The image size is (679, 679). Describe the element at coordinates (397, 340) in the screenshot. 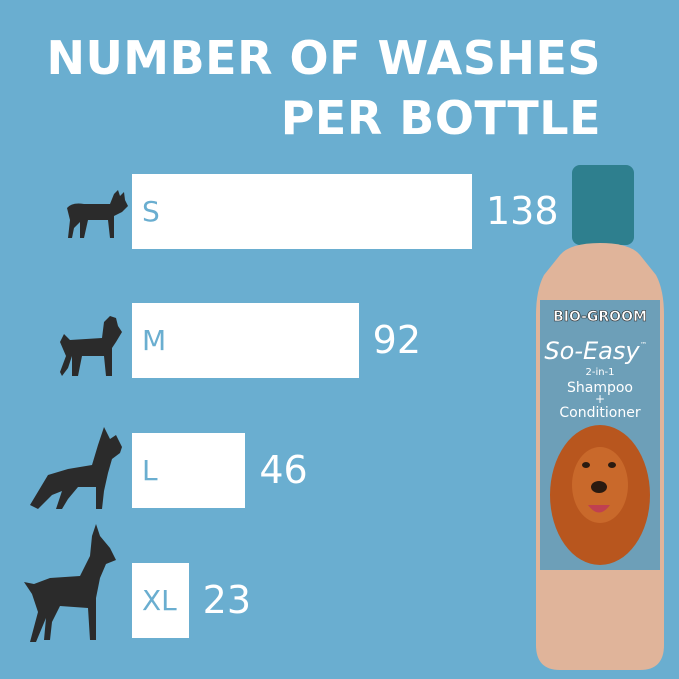

I see `value-label: 92` at that location.